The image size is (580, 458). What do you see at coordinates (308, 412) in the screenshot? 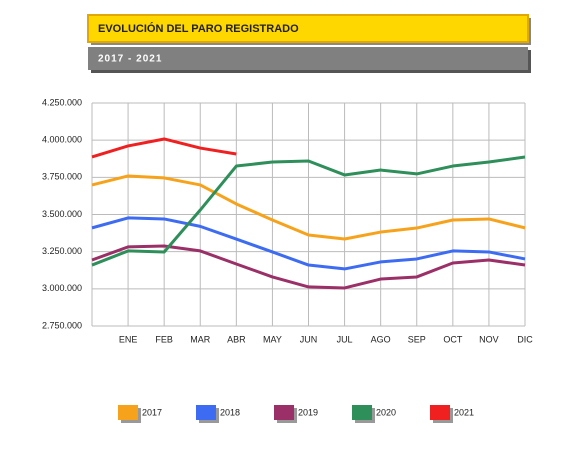
I see `legend-label: 2019` at bounding box center [308, 412].